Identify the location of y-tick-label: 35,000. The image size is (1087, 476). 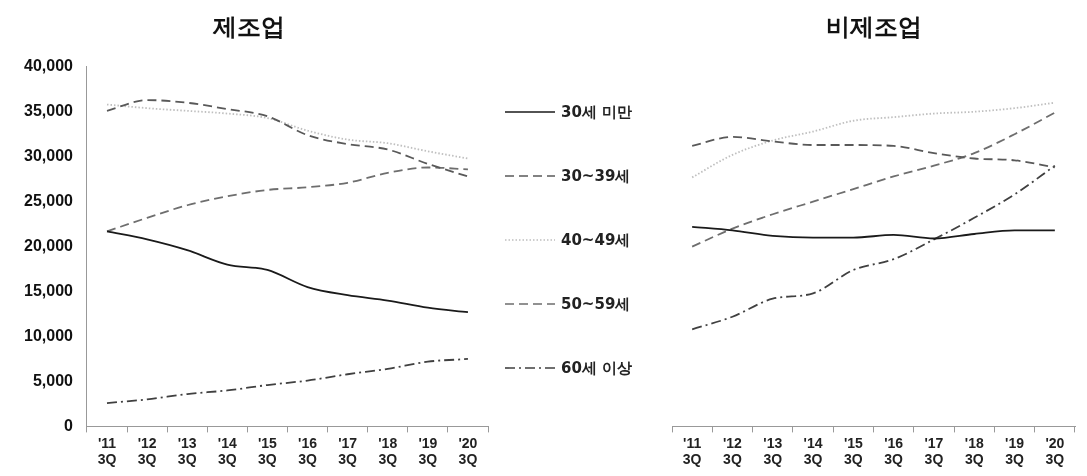
(49, 111).